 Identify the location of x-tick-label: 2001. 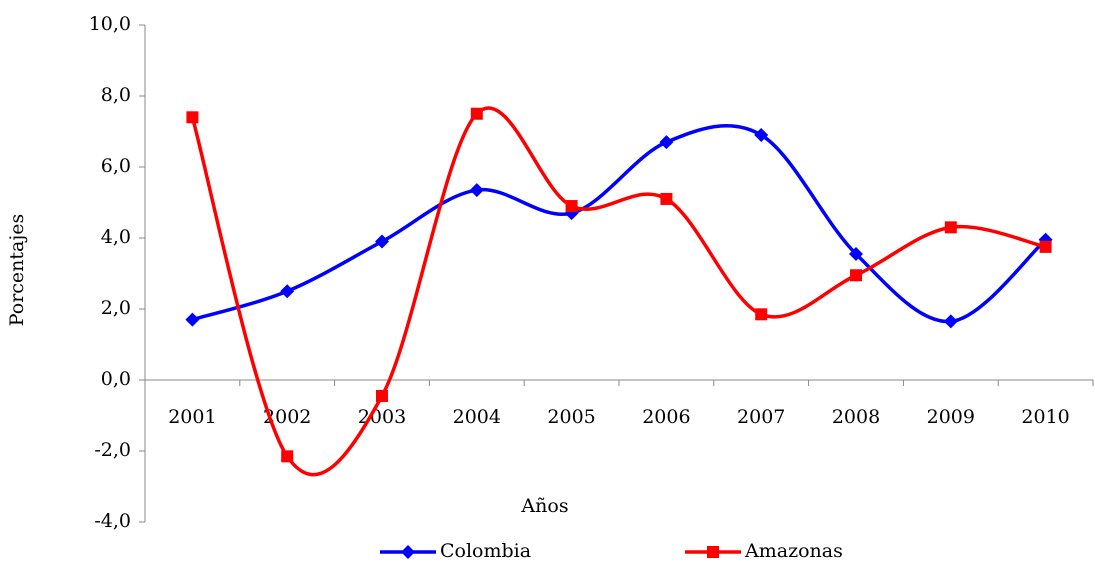
(192, 417).